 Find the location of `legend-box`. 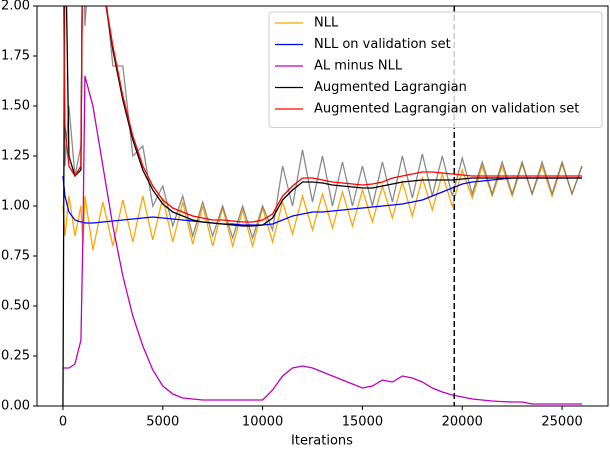

legend-box is located at coordinates (435, 69).